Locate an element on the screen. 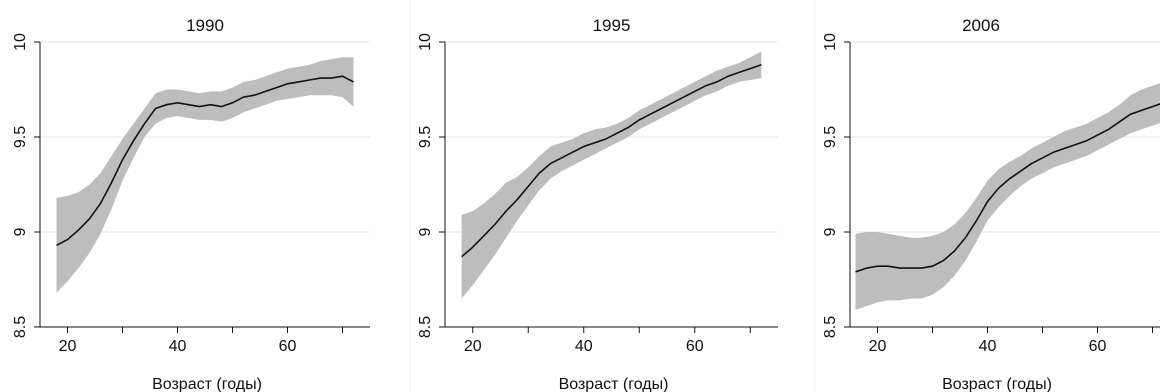  panel-title: 1990 is located at coordinates (205, 25).